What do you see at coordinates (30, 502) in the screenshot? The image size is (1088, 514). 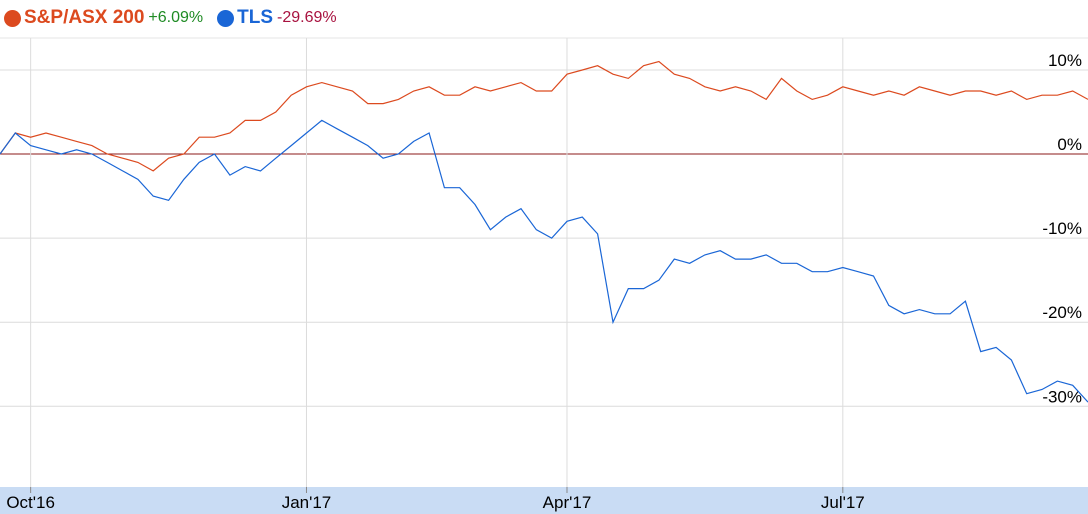 I see `x-tick-label: Oct'16` at bounding box center [30, 502].